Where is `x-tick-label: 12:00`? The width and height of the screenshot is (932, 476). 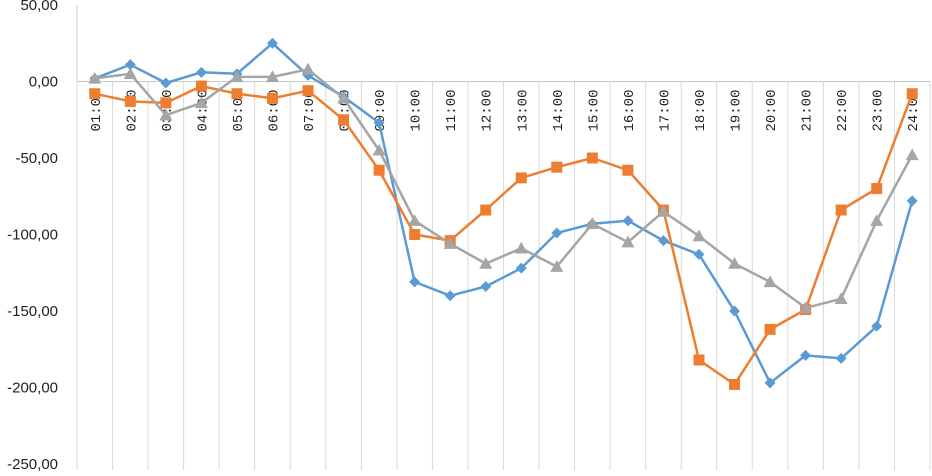
x-tick-label: 12:00 is located at coordinates (488, 110).